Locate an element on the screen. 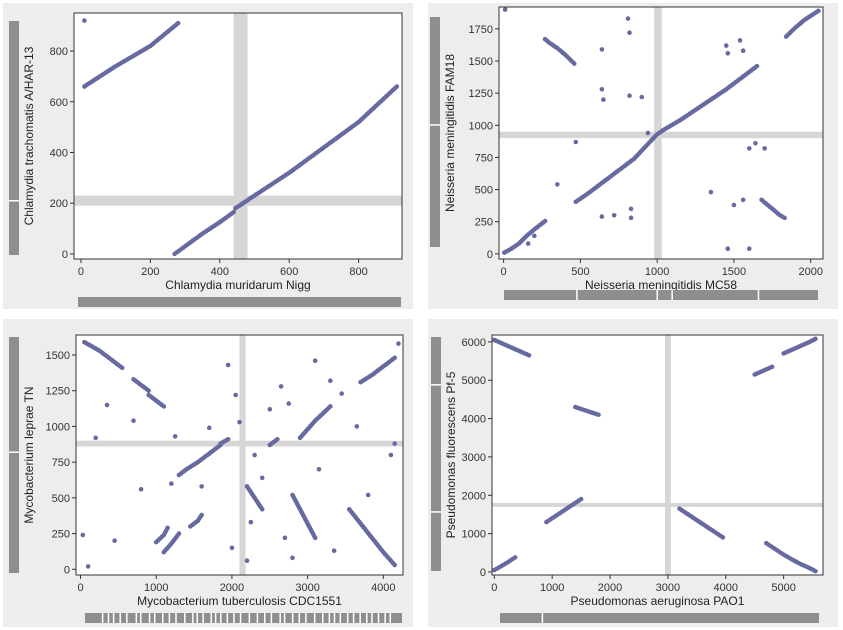 The image size is (843, 630). x-tick-label: 3000 is located at coordinates (307, 588).